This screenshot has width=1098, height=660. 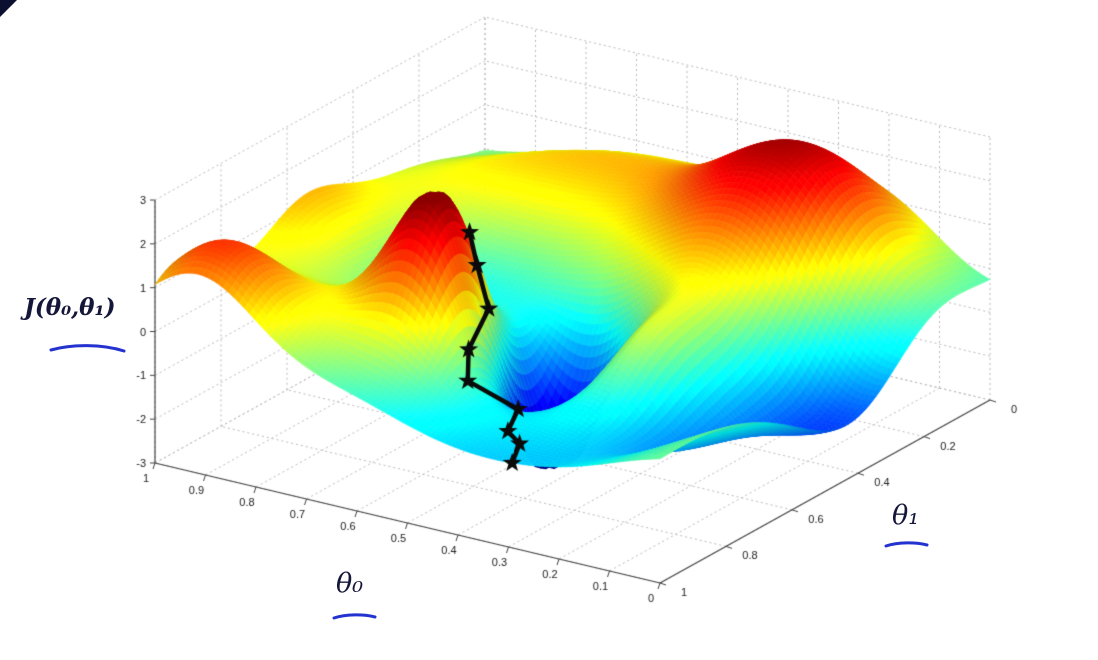 What do you see at coordinates (350, 583) in the screenshot?
I see `x-axis-label: θ₀` at bounding box center [350, 583].